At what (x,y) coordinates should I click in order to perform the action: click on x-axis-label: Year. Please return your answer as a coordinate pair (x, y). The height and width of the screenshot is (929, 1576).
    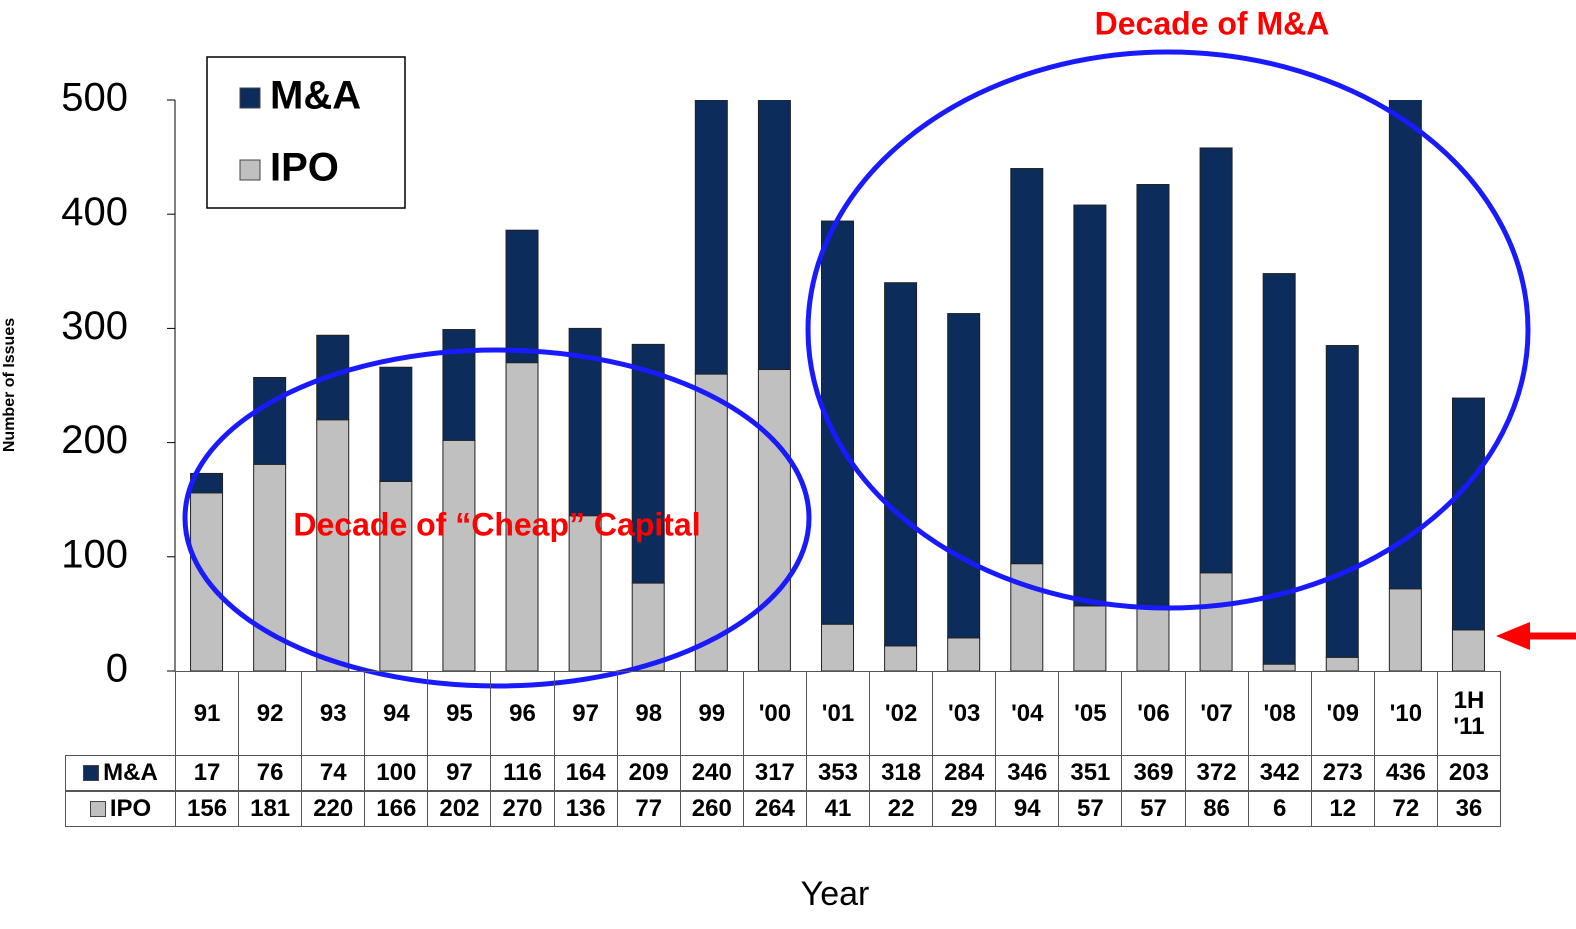
    Looking at the image, I should click on (835, 894).